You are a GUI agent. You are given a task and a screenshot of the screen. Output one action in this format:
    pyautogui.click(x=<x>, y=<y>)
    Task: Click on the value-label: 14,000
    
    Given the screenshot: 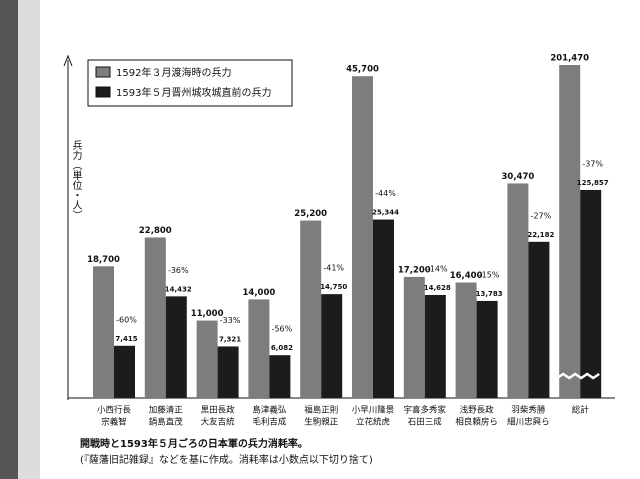 What is the action you would take?
    pyautogui.click(x=258, y=293)
    